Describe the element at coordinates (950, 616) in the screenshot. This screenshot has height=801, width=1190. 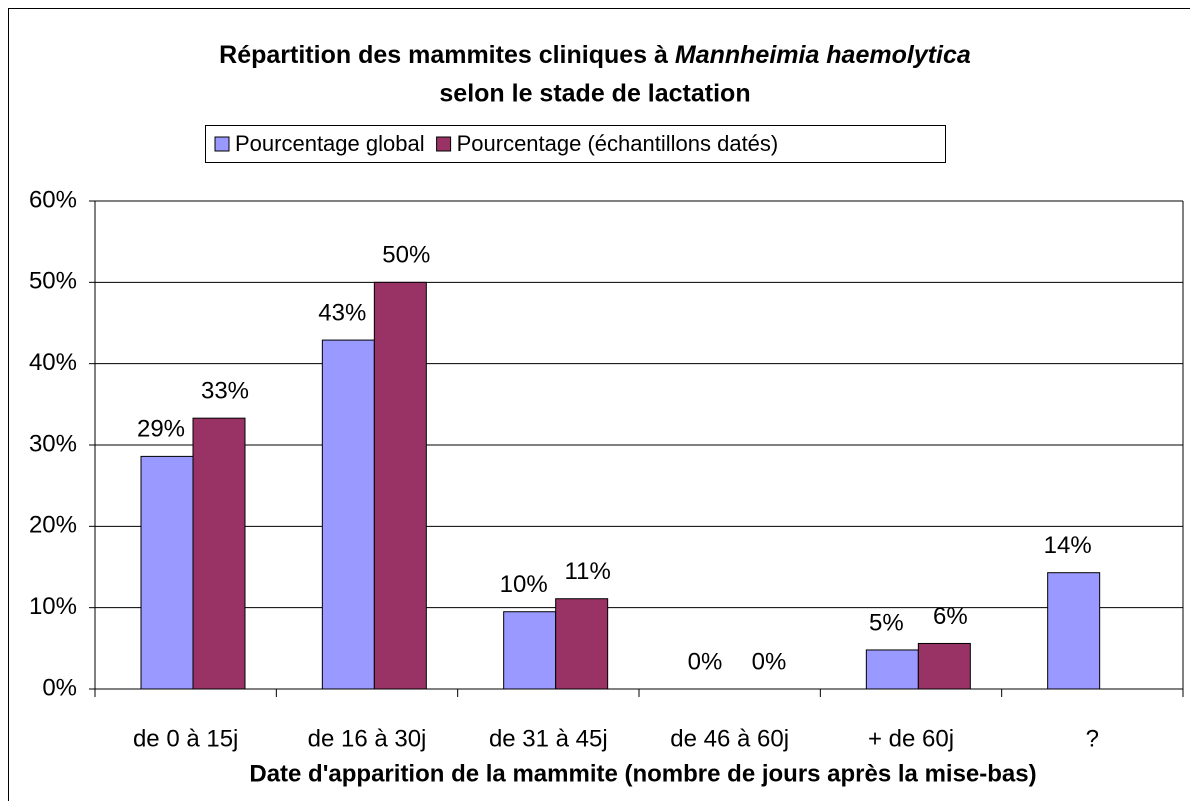
I see `value-label: 6%` at that location.